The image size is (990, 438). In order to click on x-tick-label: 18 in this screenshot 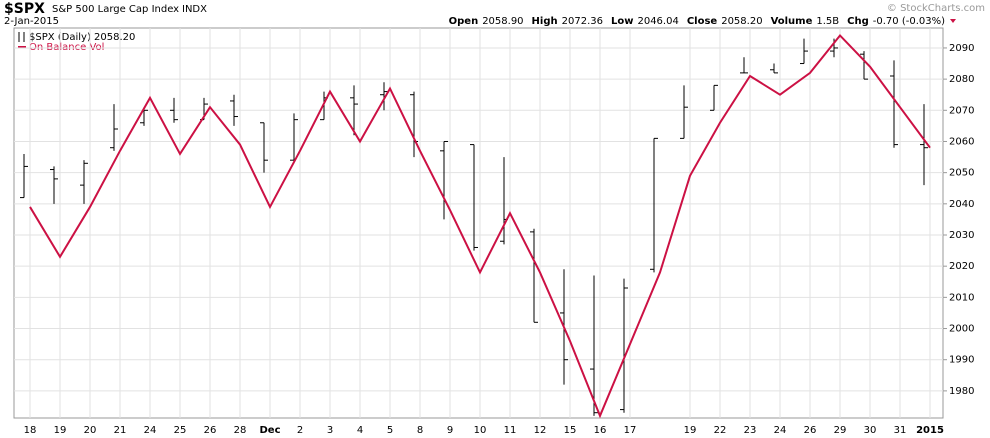, I will do `click(30, 430)`.